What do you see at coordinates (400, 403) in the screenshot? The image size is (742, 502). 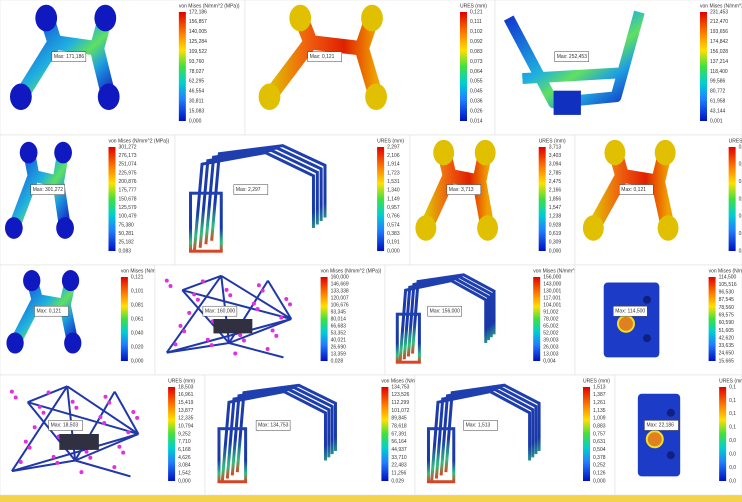 I see `legend-label: 112,299` at bounding box center [400, 403].